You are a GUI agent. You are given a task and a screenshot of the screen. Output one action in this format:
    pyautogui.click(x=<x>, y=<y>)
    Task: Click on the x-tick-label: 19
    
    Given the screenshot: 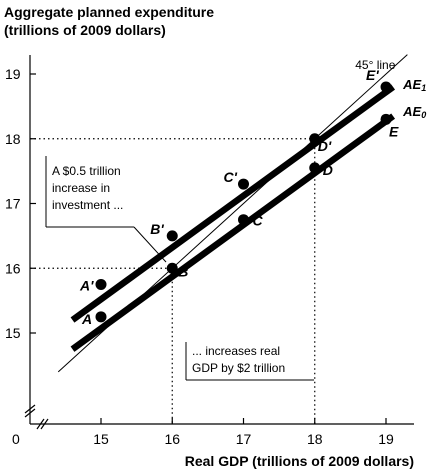 What is the action you would take?
    pyautogui.click(x=386, y=439)
    